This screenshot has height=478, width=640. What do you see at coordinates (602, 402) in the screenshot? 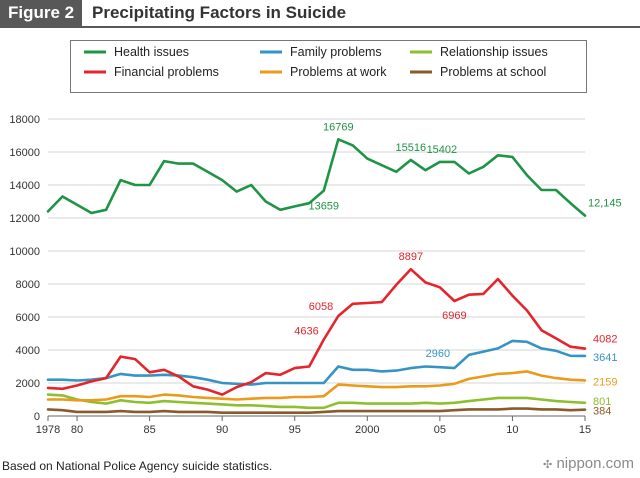
I see `data-label: 801` at bounding box center [602, 402].